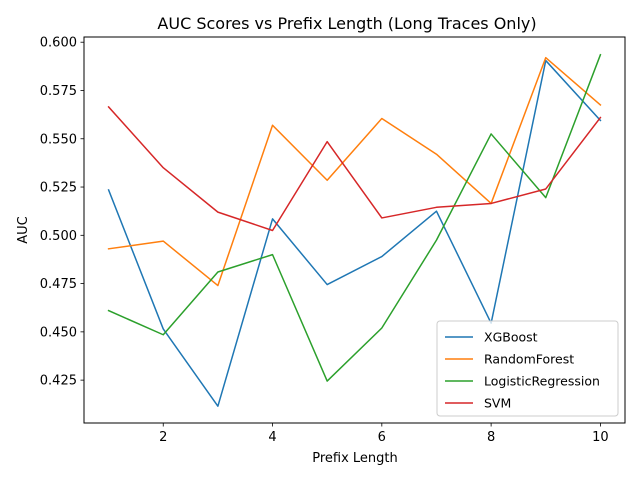 The image size is (640, 480). I want to click on legend-box, so click(527, 368).